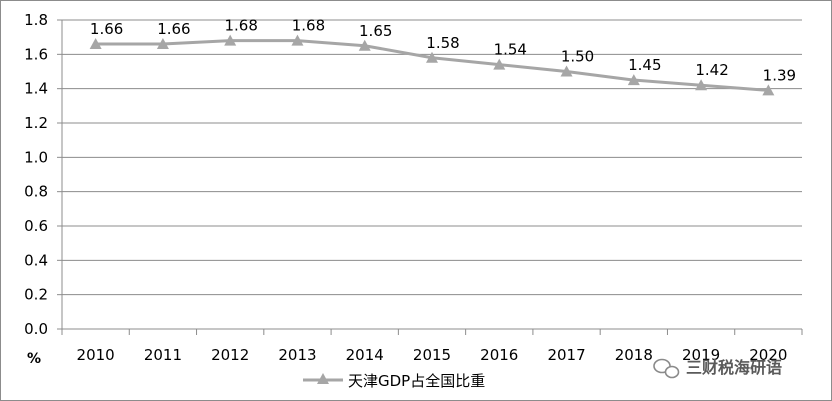 Image resolution: width=832 pixels, height=401 pixels. I want to click on watermark: 三财税海研语, so click(717, 368).